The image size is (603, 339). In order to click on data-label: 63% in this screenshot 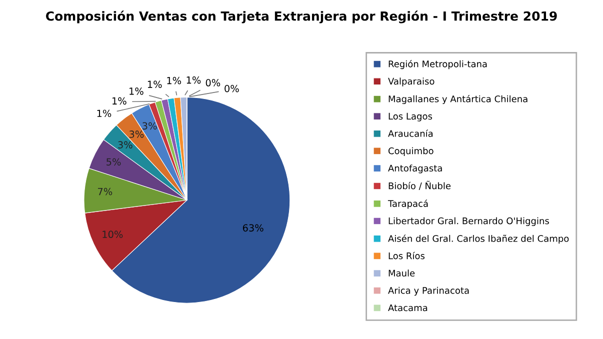, I will do `click(253, 228)`.